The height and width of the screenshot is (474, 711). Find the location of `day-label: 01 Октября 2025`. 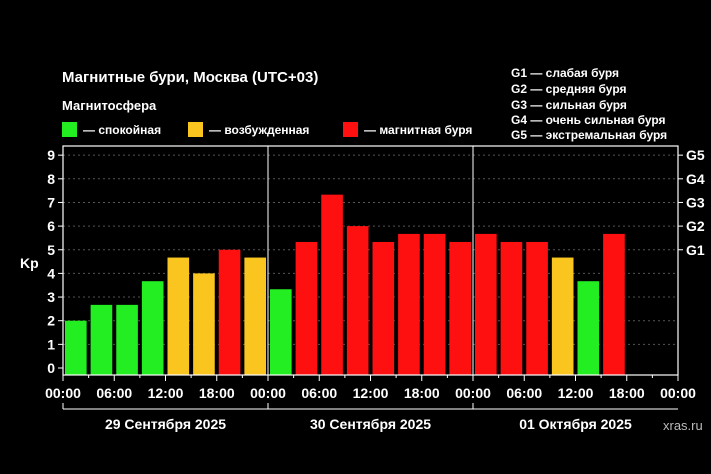

day-label: 01 Октября 2025 is located at coordinates (575, 424).